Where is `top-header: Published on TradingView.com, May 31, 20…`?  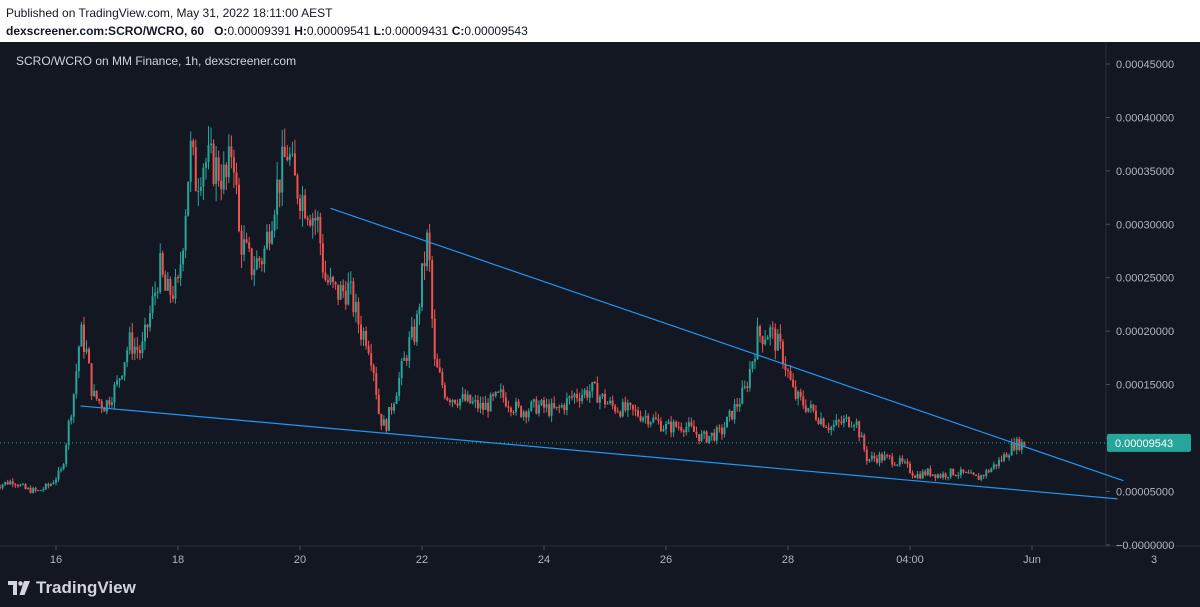
top-header: Published on TradingView.com, May 31, 20… is located at coordinates (600, 21).